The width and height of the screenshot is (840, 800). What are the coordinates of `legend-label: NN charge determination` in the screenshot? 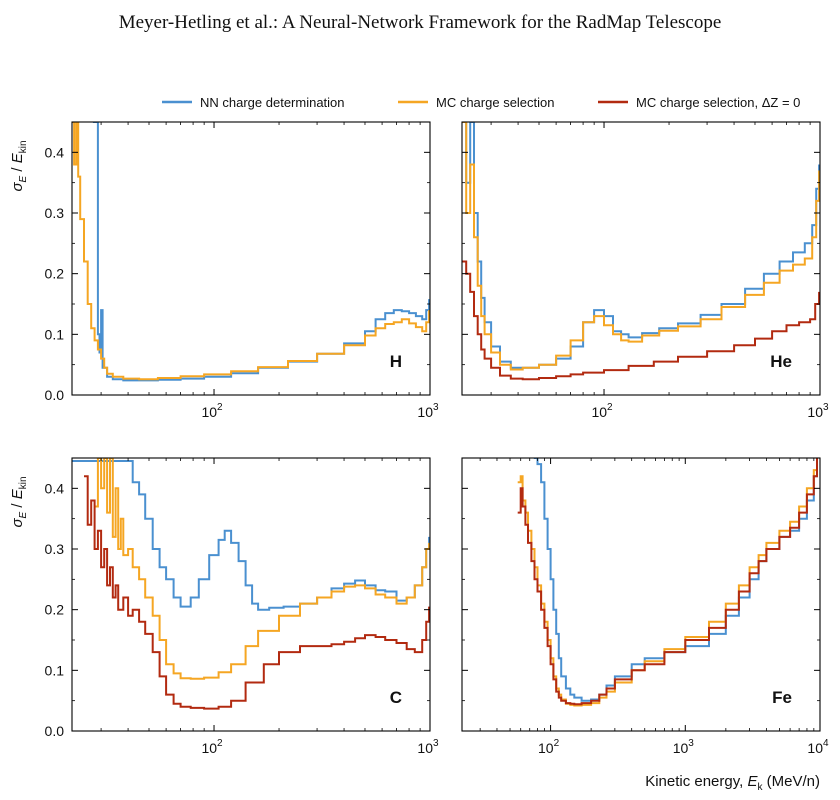 It's located at (272, 102).